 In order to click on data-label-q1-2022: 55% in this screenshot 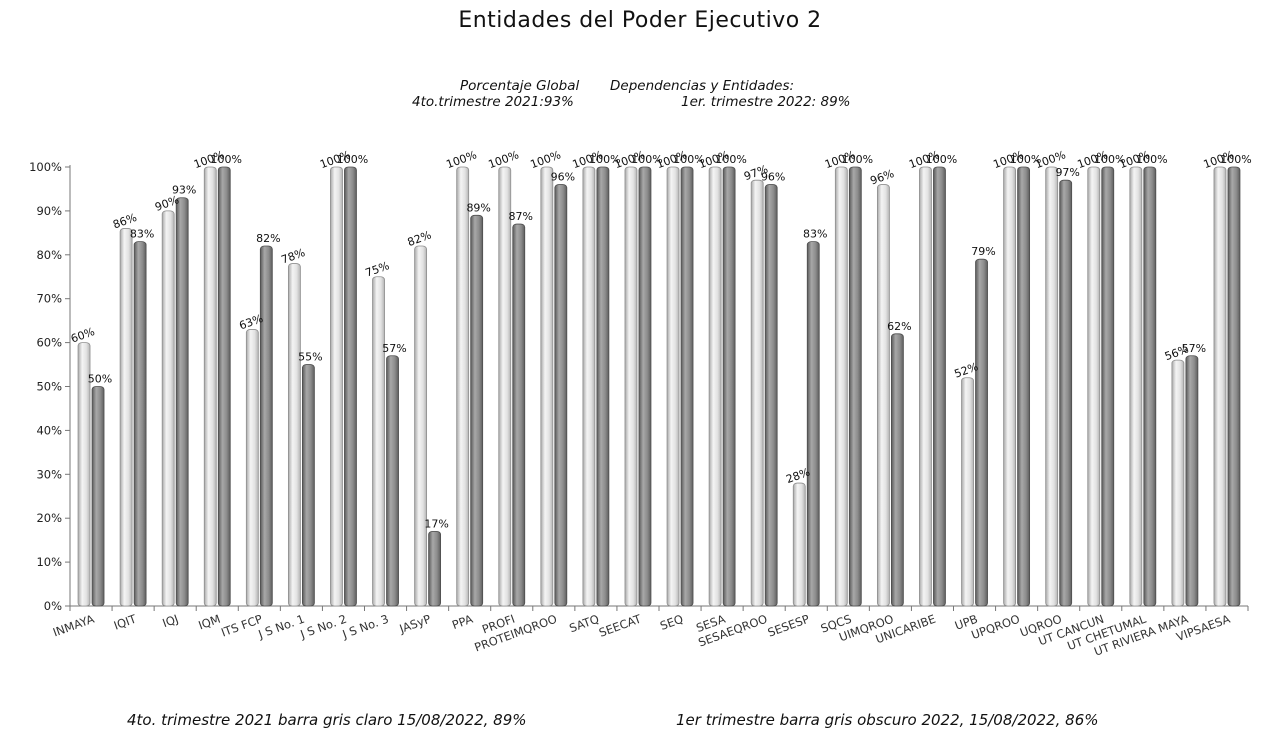, I will do `click(310, 357)`.